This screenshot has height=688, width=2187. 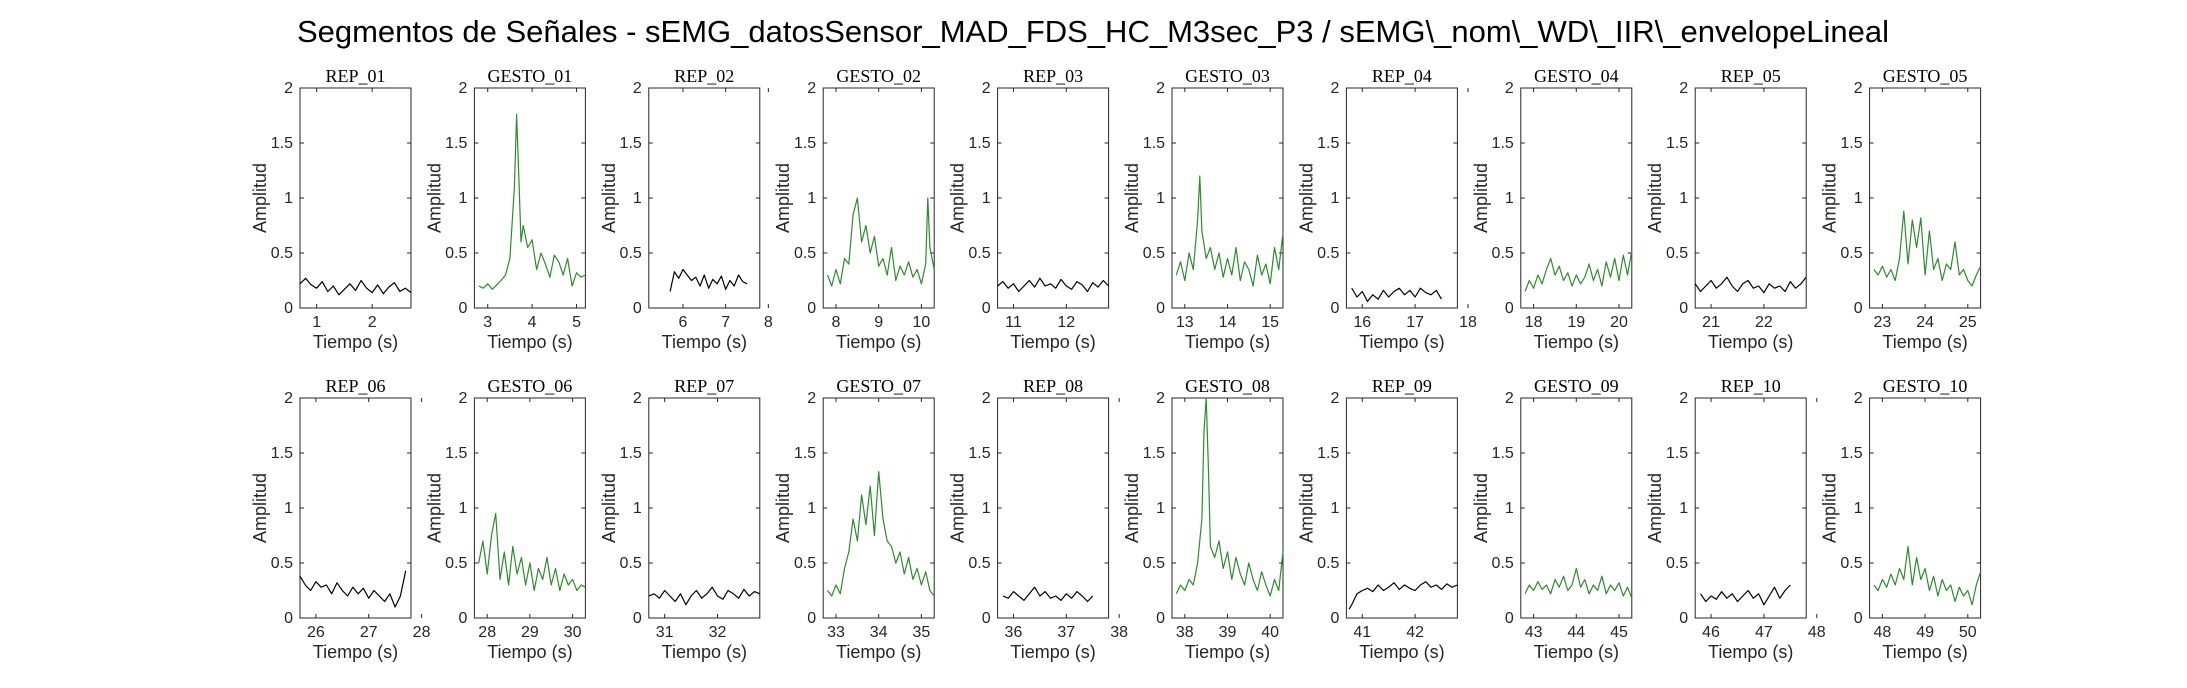 I want to click on x-tick-label: 8, so click(x=768, y=322).